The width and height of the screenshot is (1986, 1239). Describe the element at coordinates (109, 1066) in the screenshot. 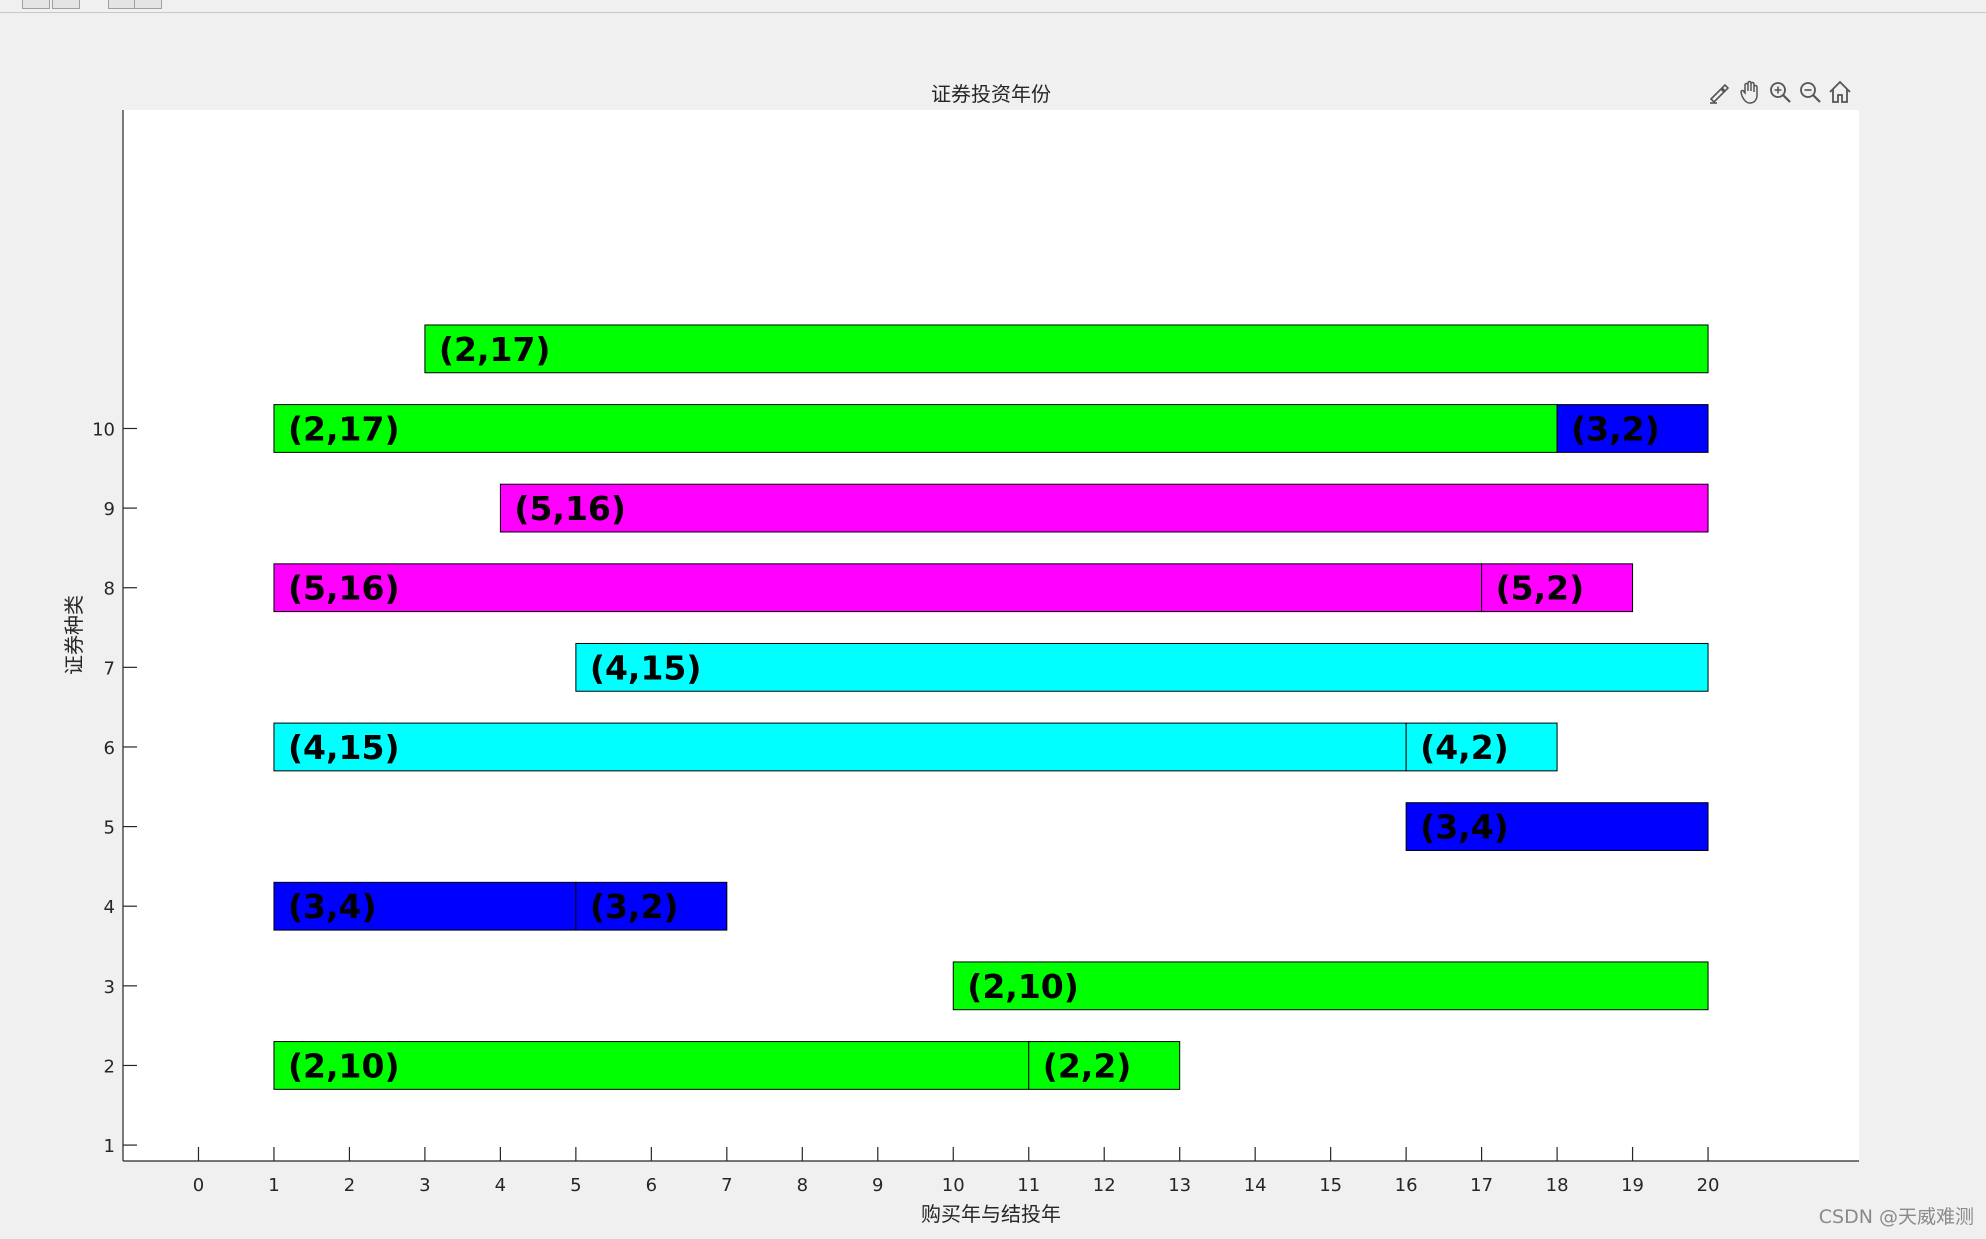

I see `y-tick-label: 2` at that location.